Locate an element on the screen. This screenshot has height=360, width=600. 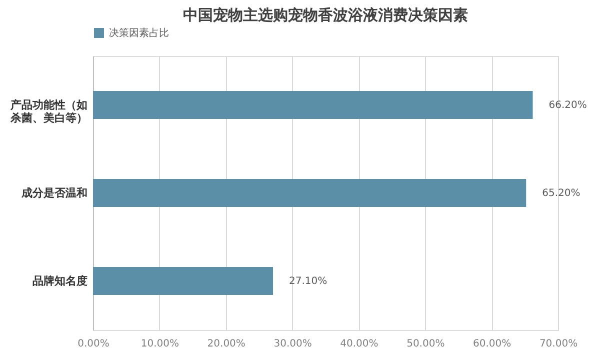
x-tick-label: 10.00% is located at coordinates (159, 344).